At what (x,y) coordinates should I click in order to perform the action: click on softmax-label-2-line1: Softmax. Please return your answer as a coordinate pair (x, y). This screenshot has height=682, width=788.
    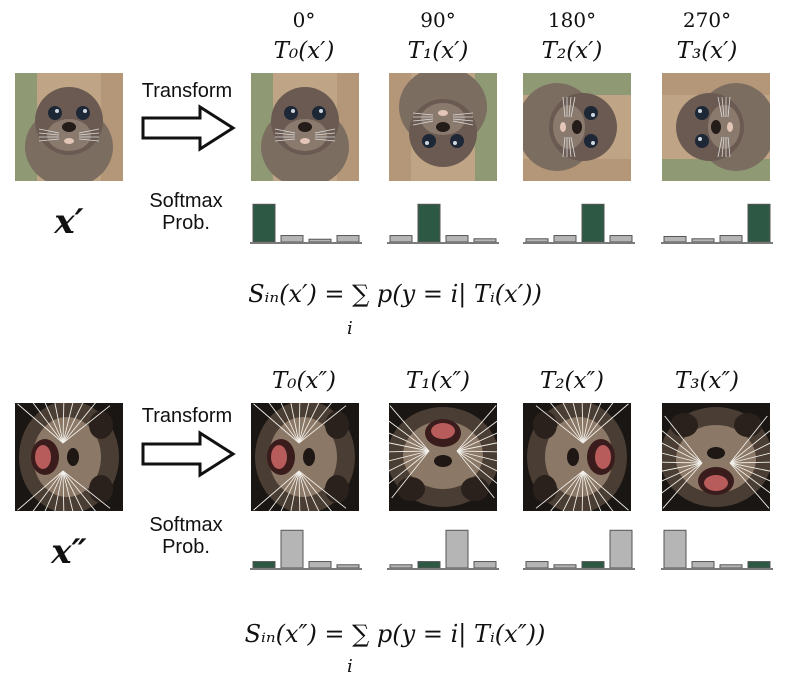
    Looking at the image, I should click on (186, 525).